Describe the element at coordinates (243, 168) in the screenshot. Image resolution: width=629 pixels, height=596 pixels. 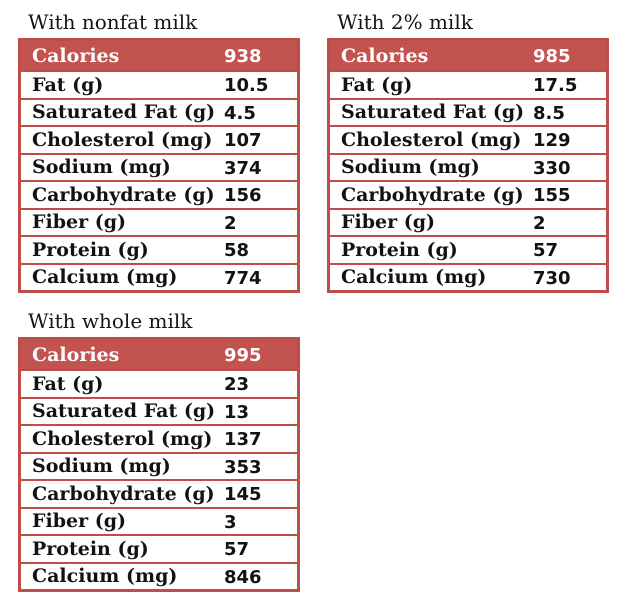
I see `row-value: 374` at that location.